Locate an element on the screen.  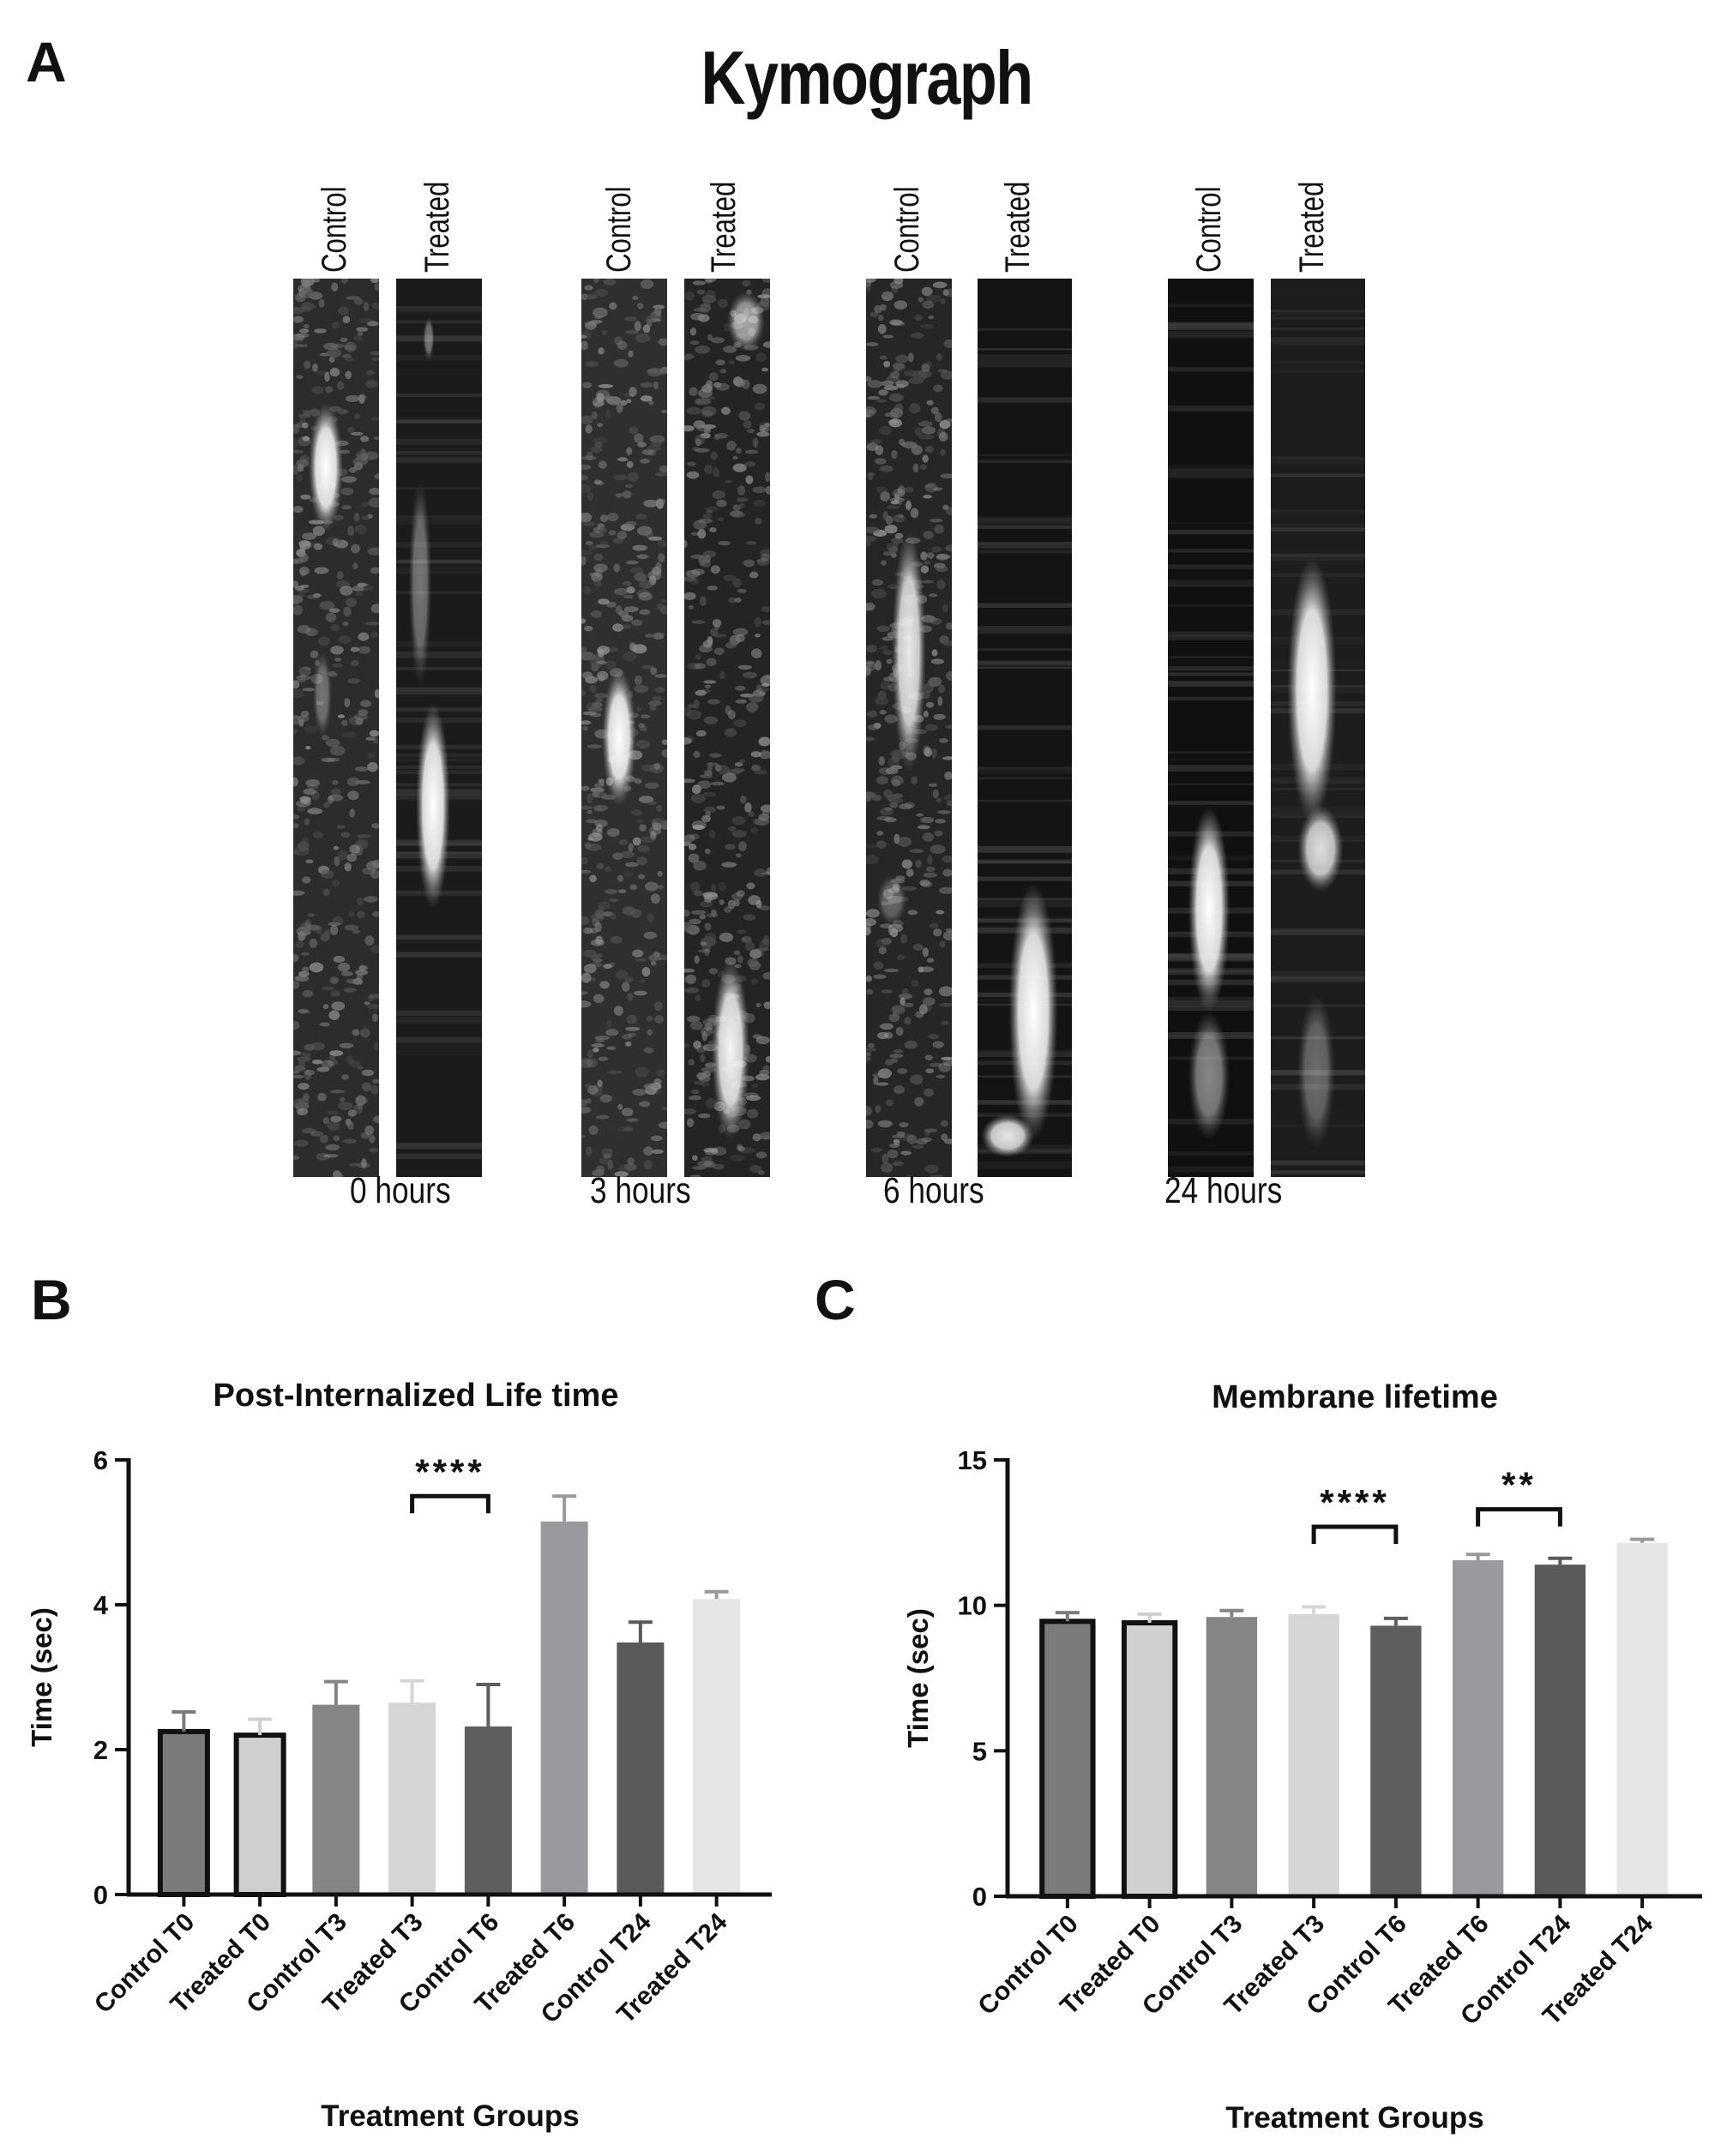
kymograph-time-label: 24 hours is located at coordinates (1223, 1190).